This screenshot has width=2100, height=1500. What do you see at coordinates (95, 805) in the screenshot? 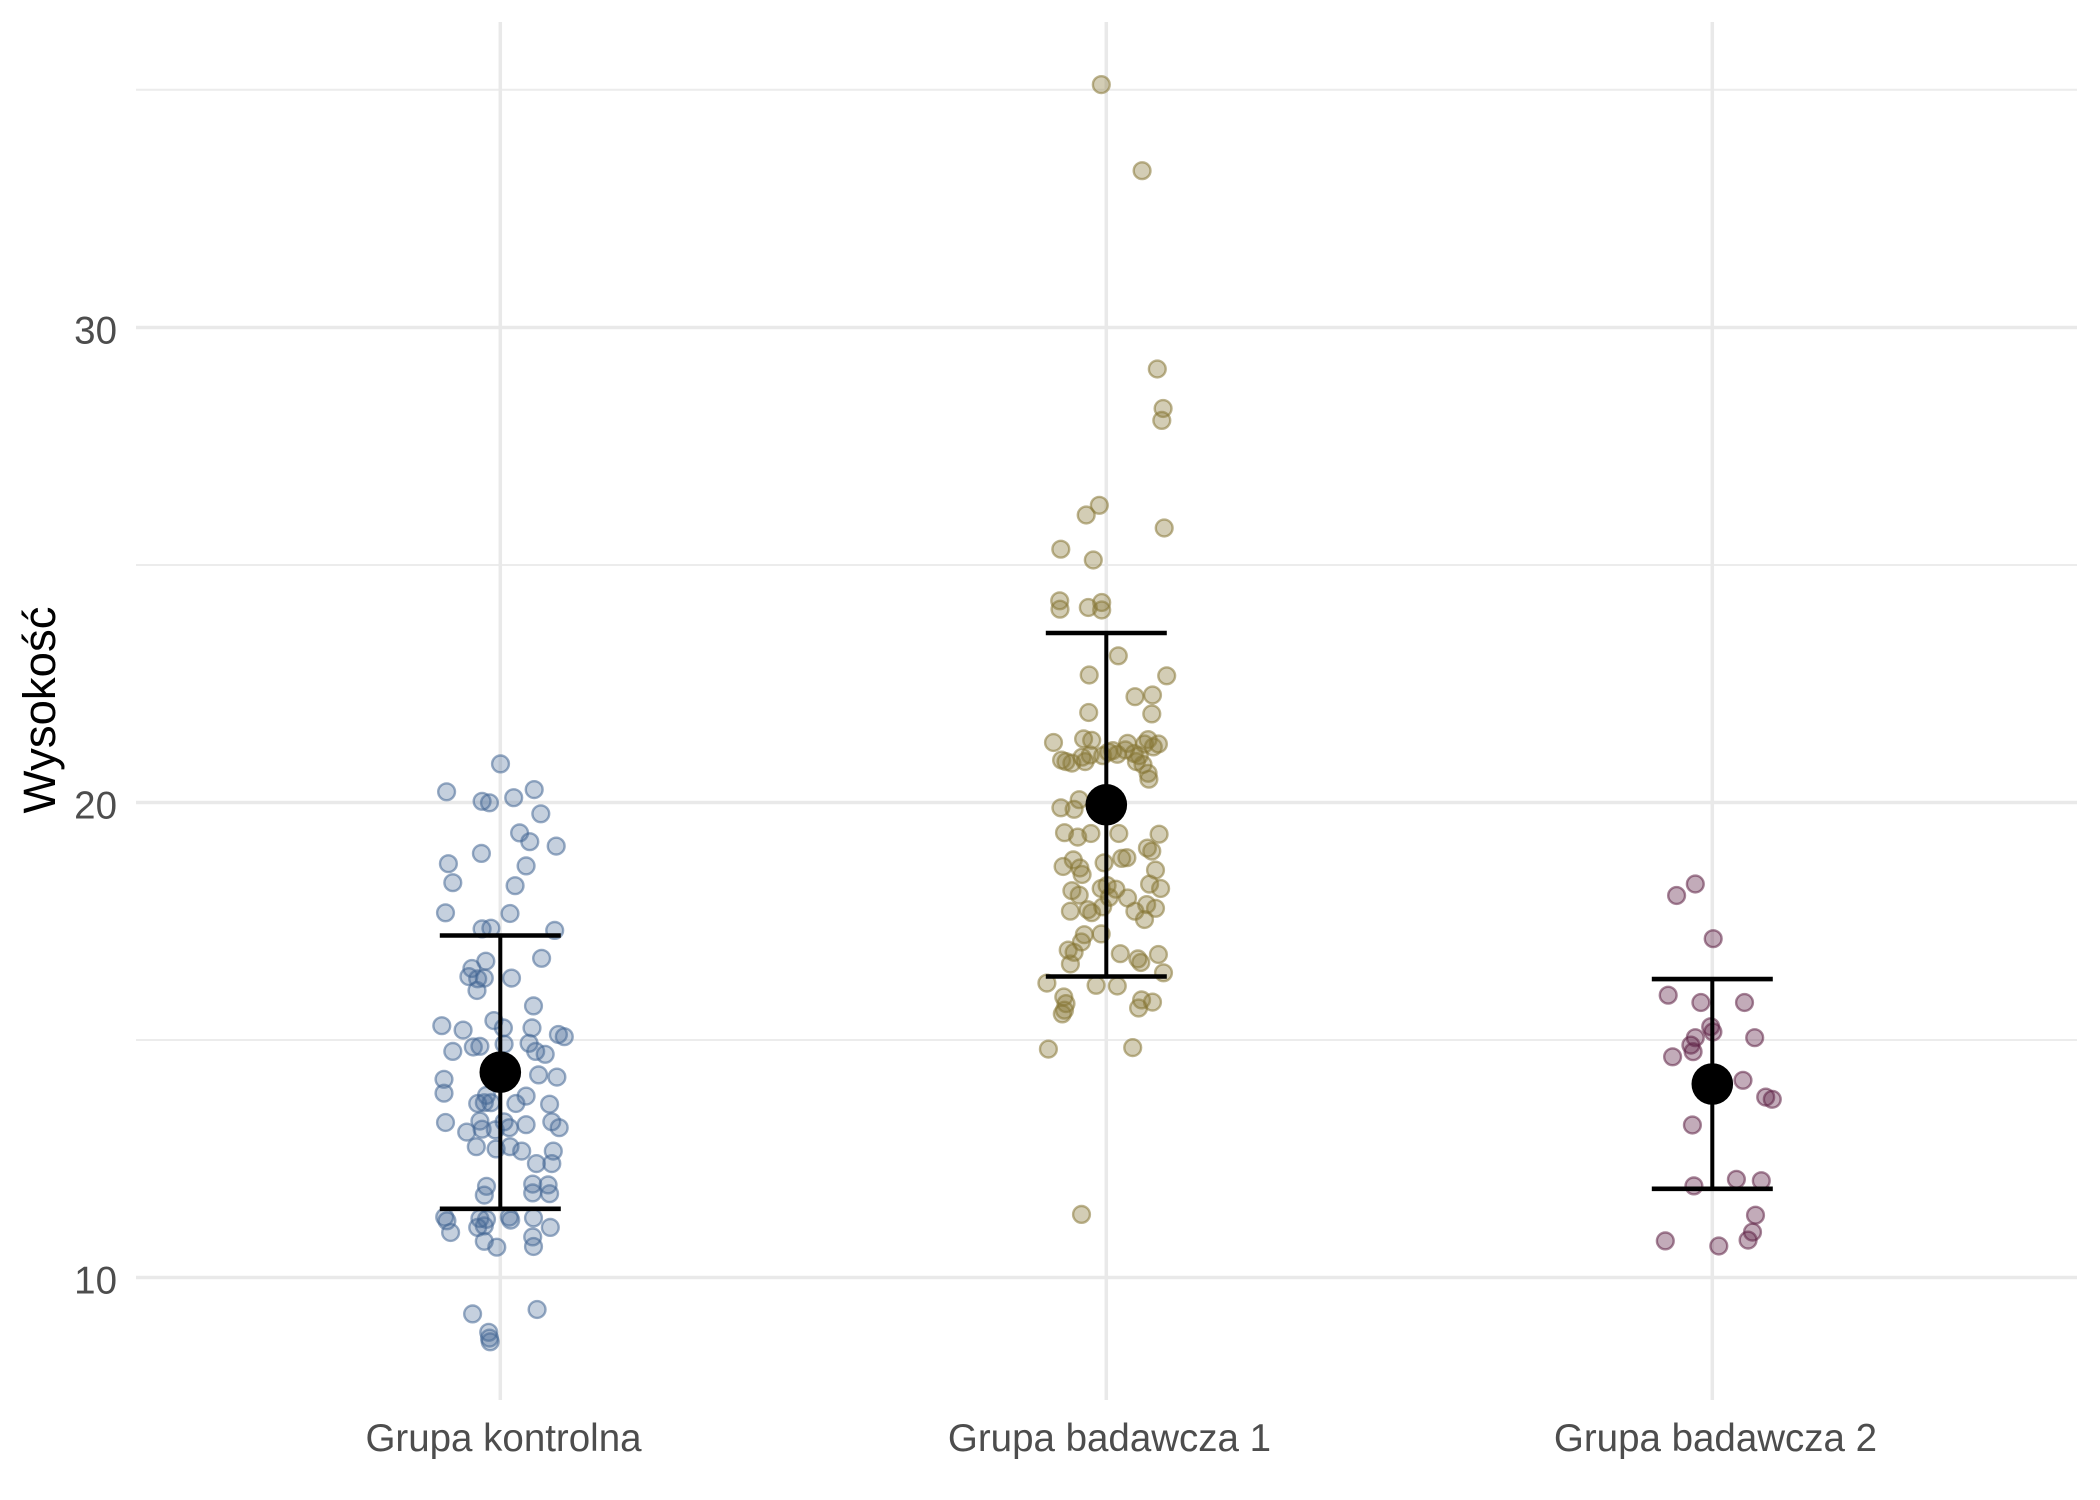
I see `svg-text: 20` at bounding box center [95, 805].